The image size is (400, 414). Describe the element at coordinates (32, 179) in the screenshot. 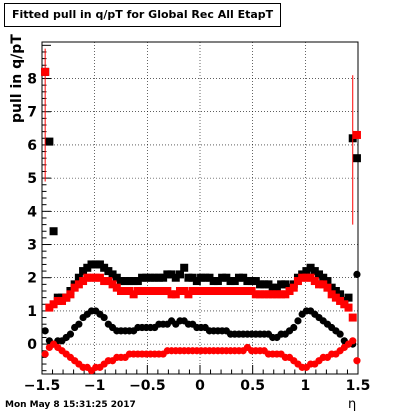

I see `y-tick-label: 5` at that location.